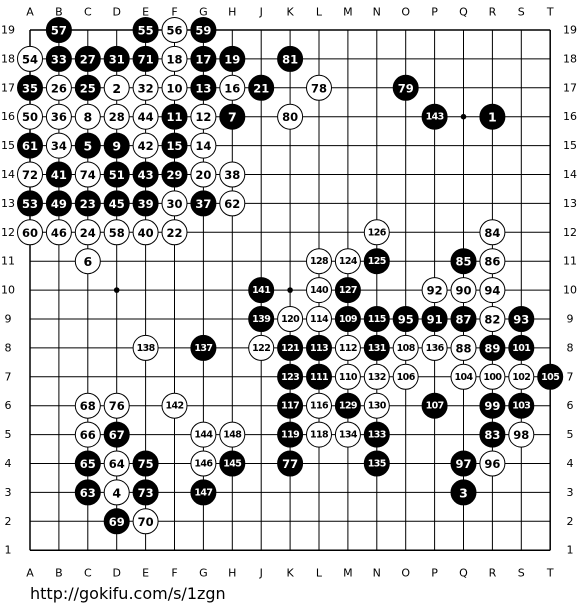 The image size is (580, 610). Describe the element at coordinates (88, 59) in the screenshot. I see `move-number: 27` at that location.